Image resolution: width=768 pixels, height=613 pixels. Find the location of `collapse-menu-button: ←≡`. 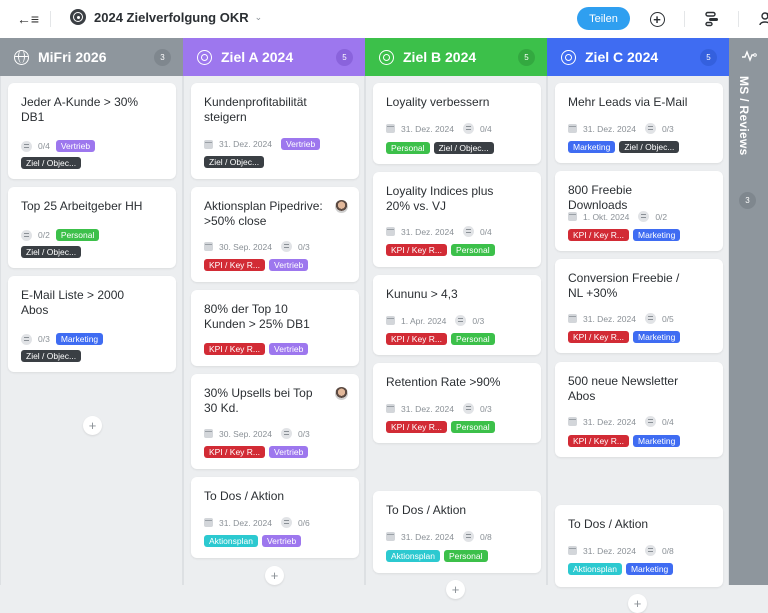

collapse-menu-button: ←≡ is located at coordinates (28, 19).